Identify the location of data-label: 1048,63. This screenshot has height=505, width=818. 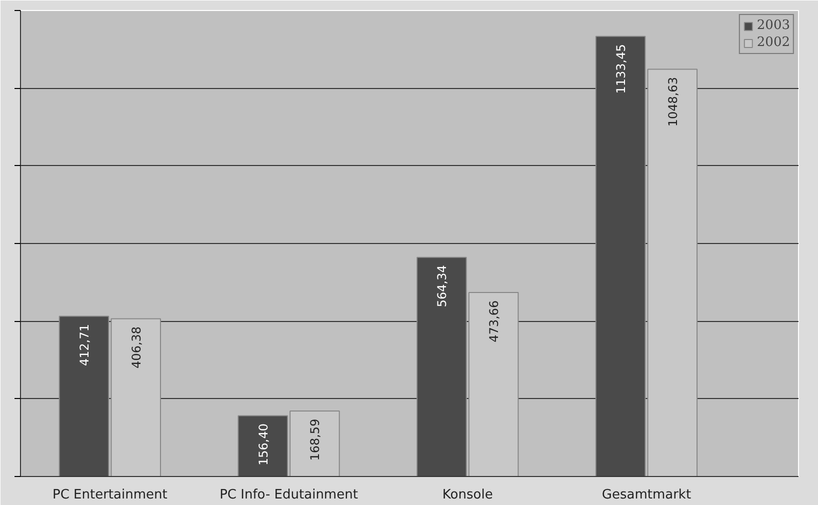
(673, 102).